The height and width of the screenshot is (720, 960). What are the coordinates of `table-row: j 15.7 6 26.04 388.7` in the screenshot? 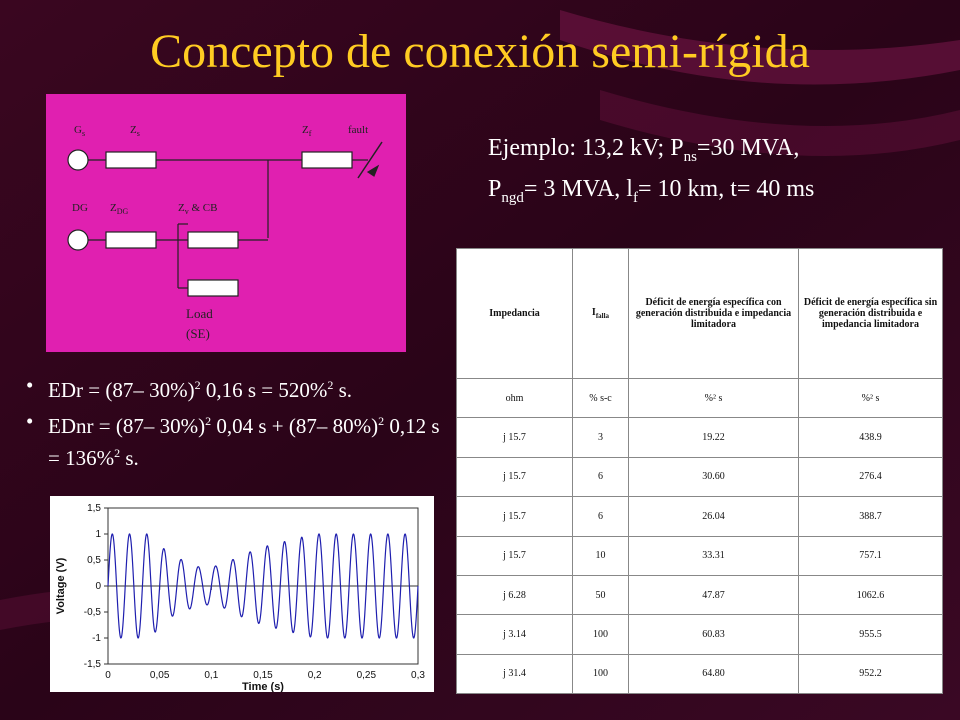 It's located at (699, 516).